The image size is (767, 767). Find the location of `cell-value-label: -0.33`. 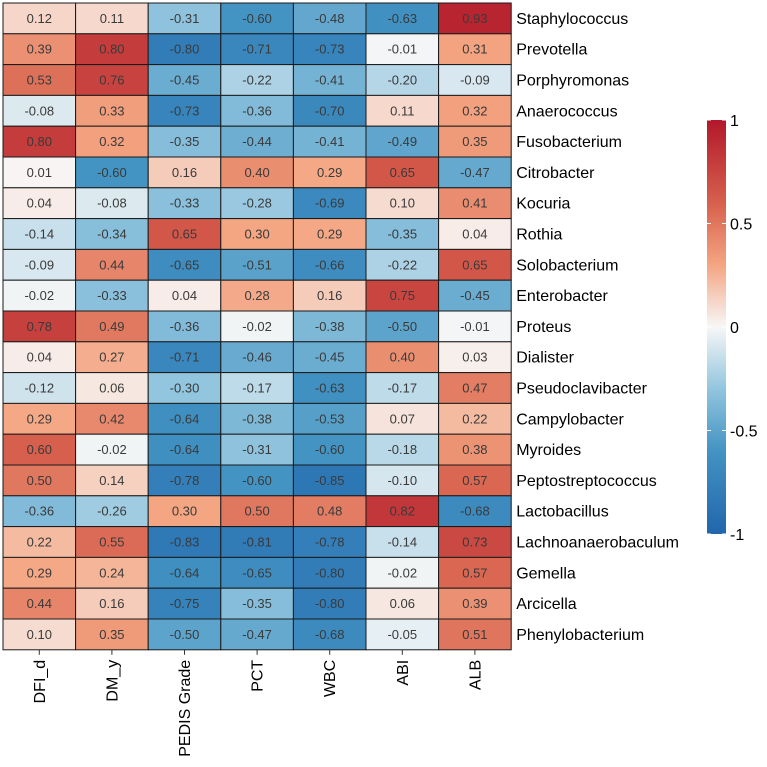

cell-value-label: -0.33 is located at coordinates (185, 203).